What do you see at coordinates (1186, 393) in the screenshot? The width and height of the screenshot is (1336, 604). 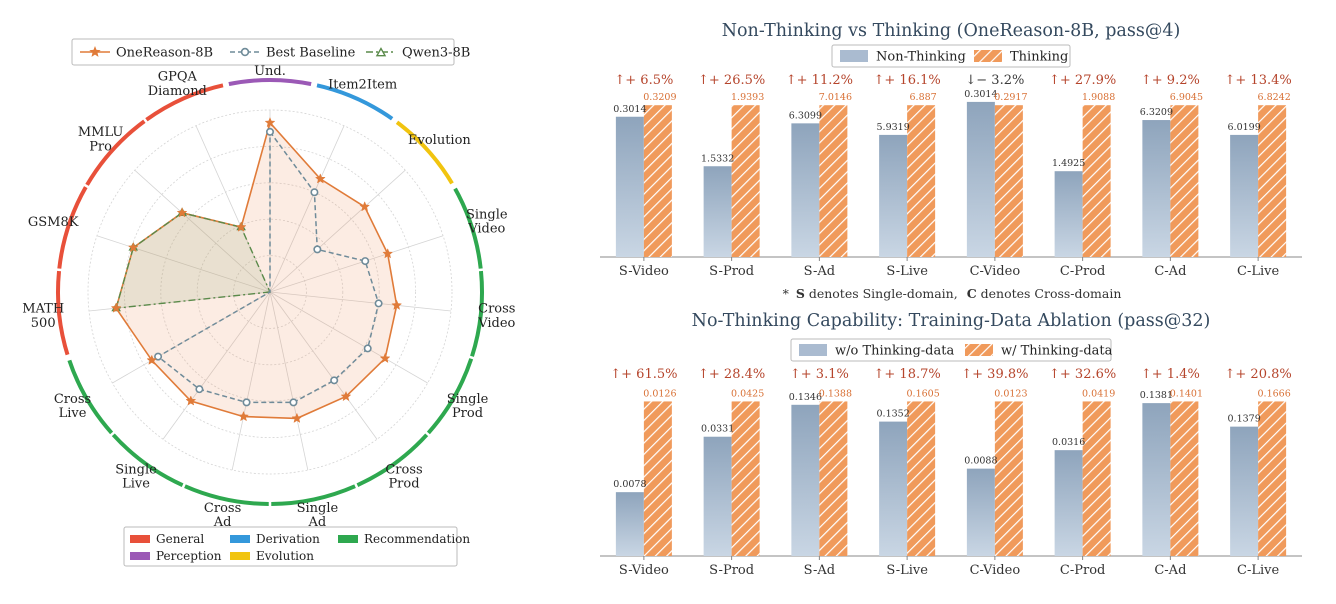 I see `value-label-series2: 0.1401` at bounding box center [1186, 393].